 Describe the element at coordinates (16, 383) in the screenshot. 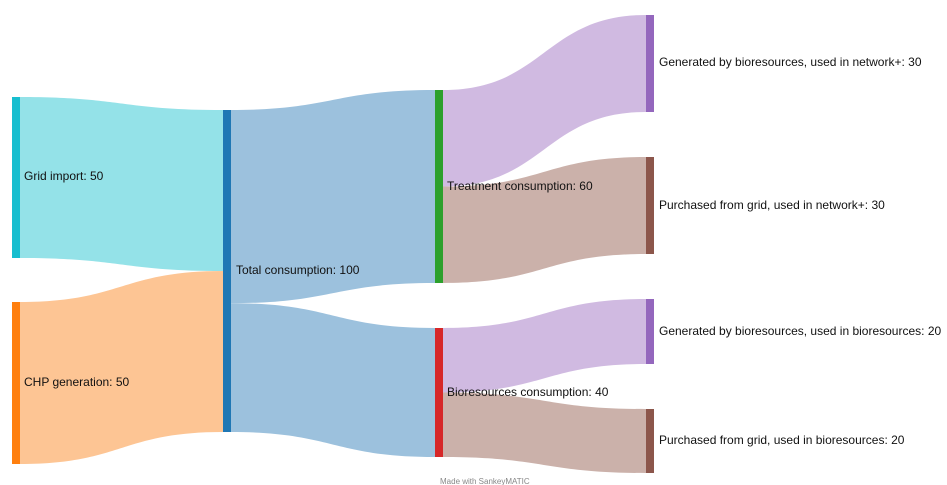

I see `node-chp` at that location.